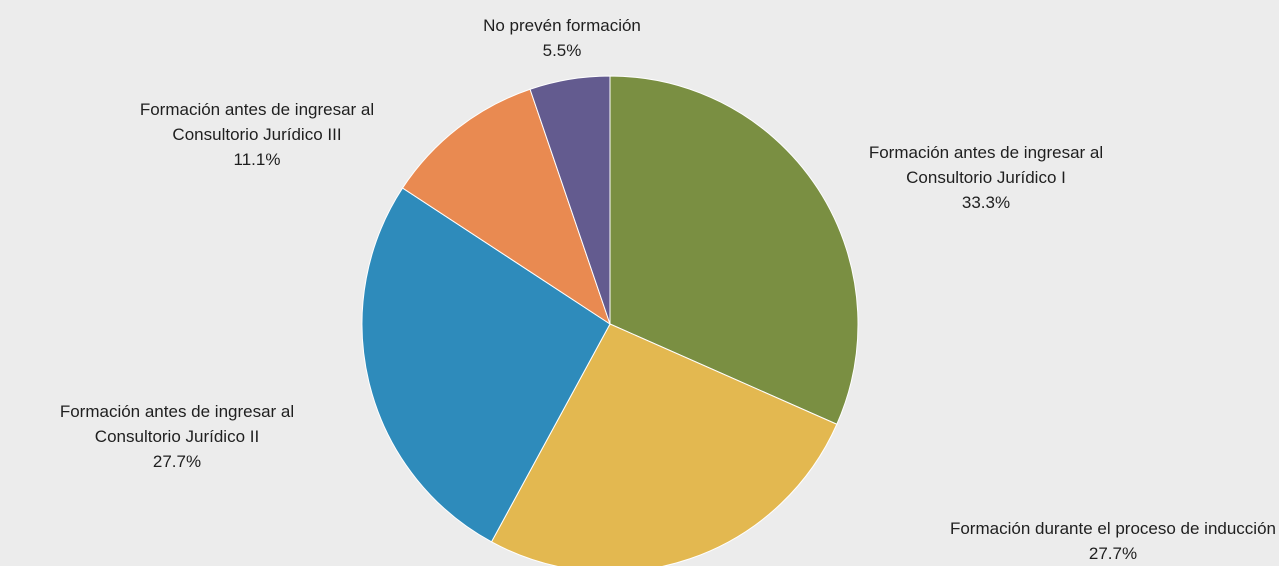 The width and height of the screenshot is (1279, 566). What do you see at coordinates (986, 202) in the screenshot?
I see `label-percent: 33.3%` at bounding box center [986, 202].